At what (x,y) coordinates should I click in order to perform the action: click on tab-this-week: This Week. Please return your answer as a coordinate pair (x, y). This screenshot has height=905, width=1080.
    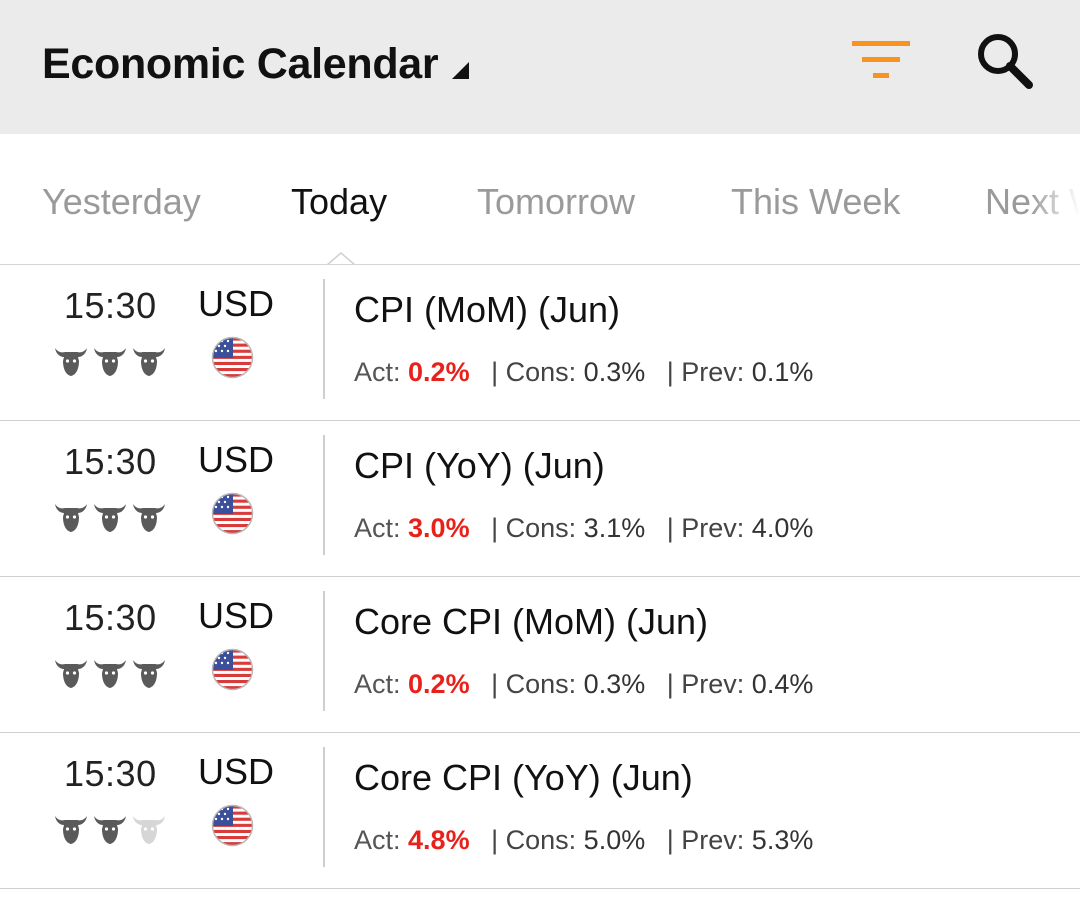
    Looking at the image, I should click on (816, 201).